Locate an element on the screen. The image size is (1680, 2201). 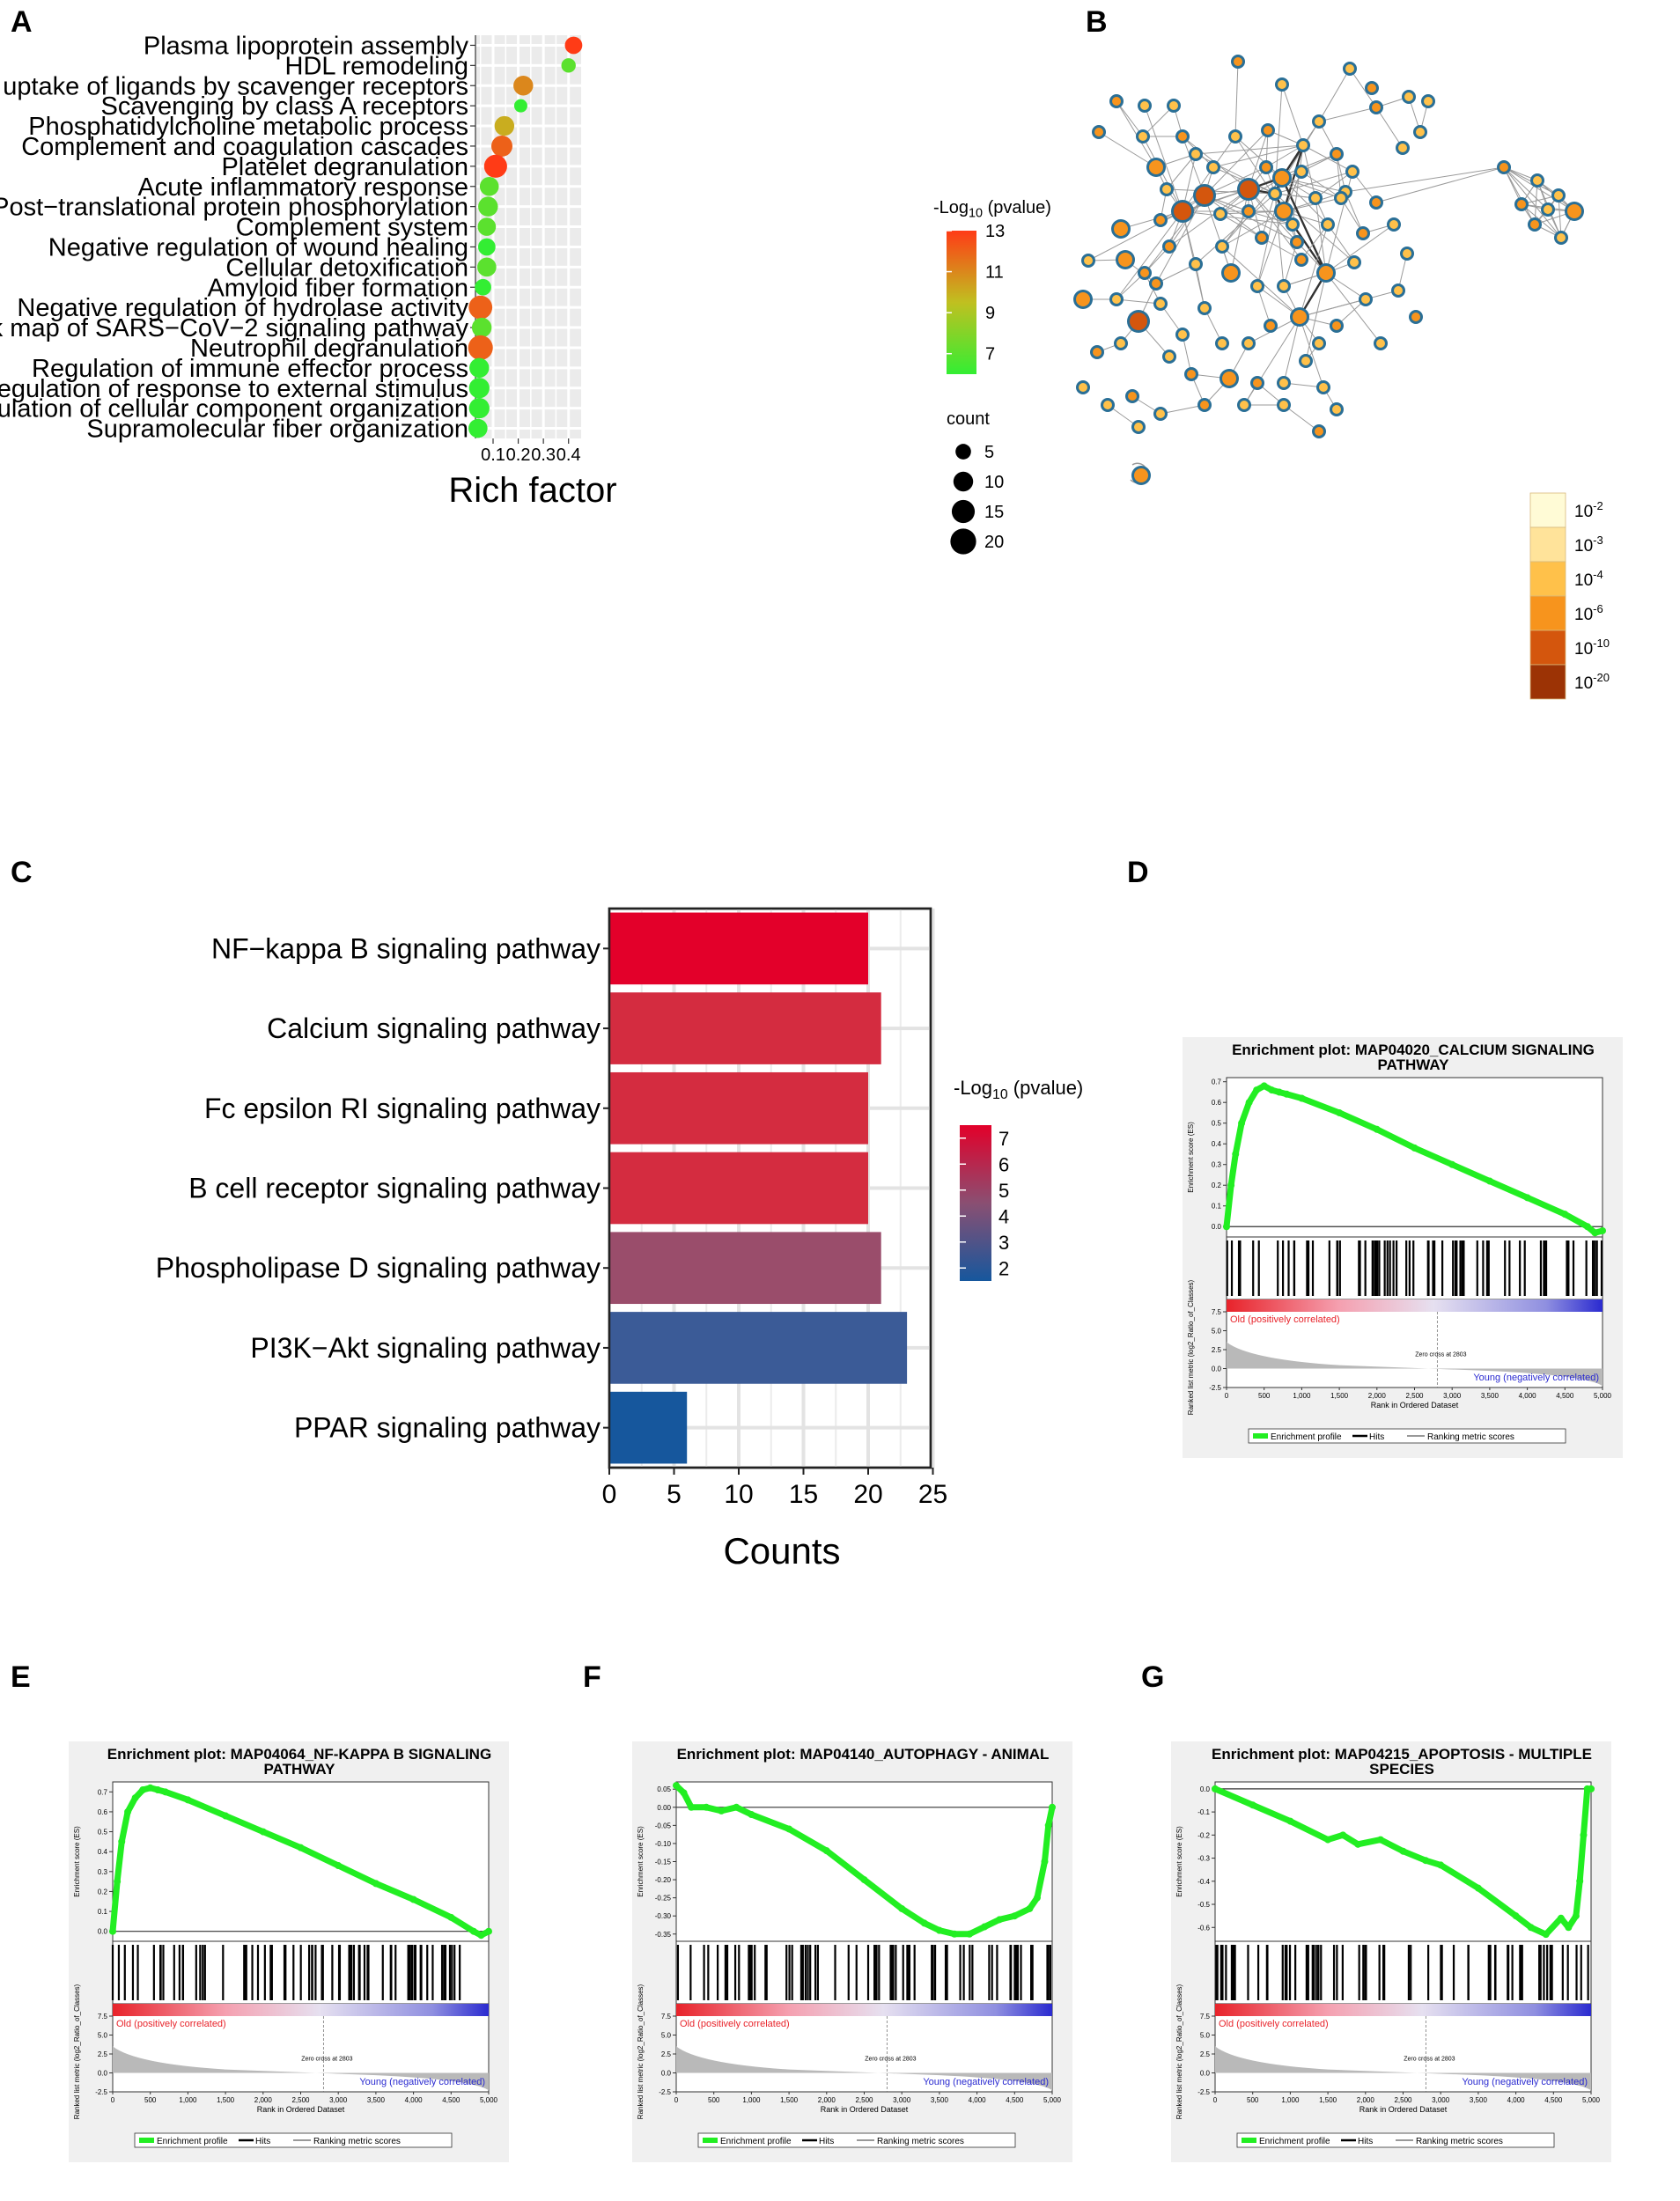
rank-tick-label: 2,000 is located at coordinates (263, 2100).